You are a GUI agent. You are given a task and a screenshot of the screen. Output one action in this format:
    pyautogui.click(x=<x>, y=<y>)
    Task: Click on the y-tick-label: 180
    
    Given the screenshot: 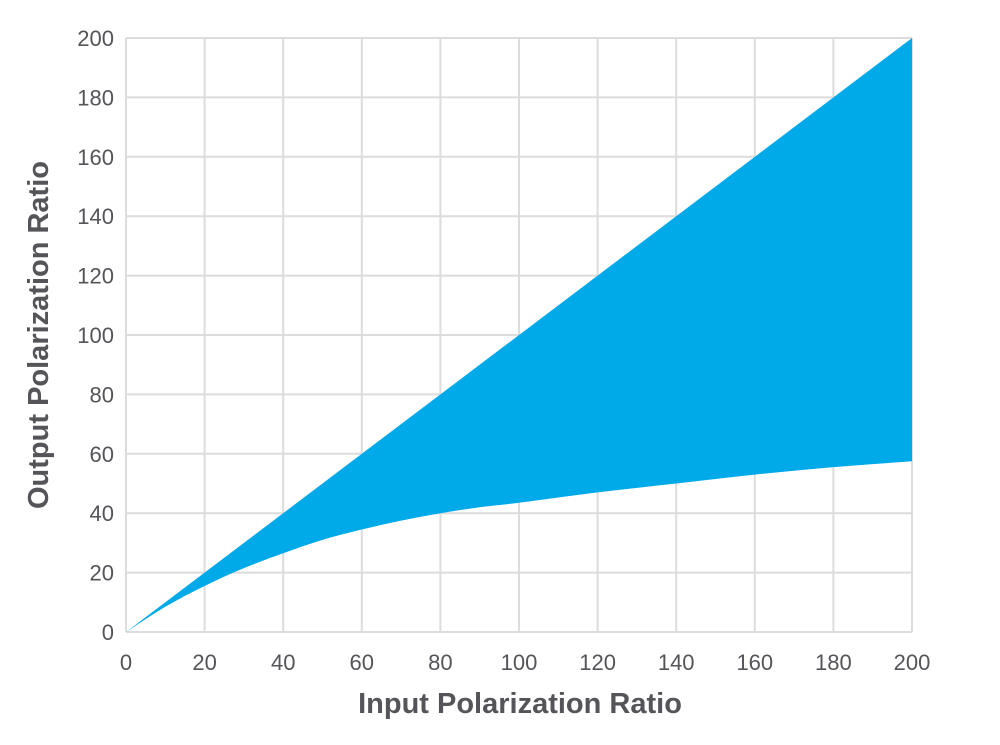 What is the action you would take?
    pyautogui.click(x=95, y=97)
    